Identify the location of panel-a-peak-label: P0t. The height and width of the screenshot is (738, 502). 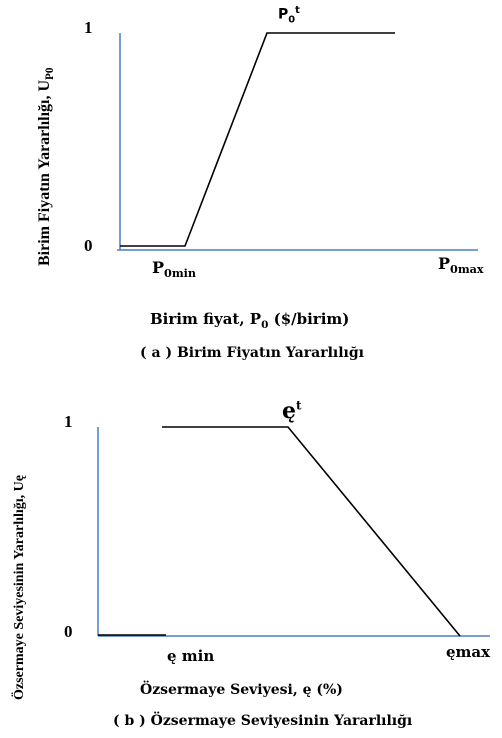
(289, 15).